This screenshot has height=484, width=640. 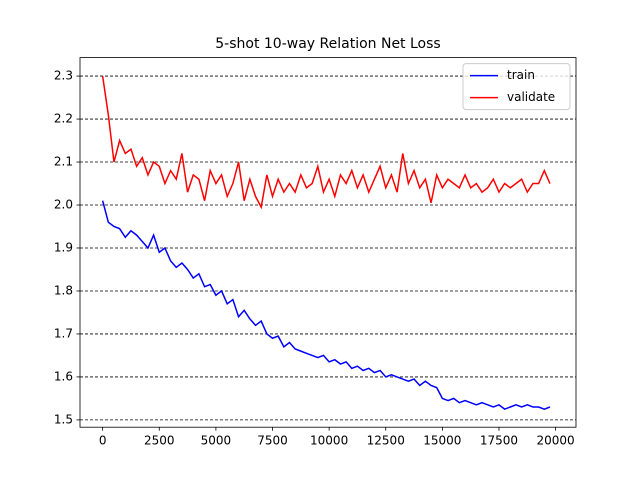 I want to click on x-tick-label: 10000, so click(x=329, y=441).